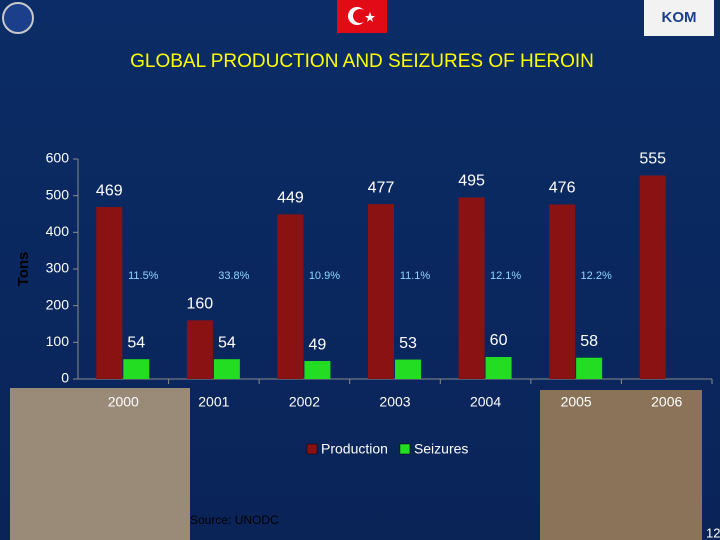 This screenshot has height=540, width=720. I want to click on x-tick-label: 2000, so click(123, 402).